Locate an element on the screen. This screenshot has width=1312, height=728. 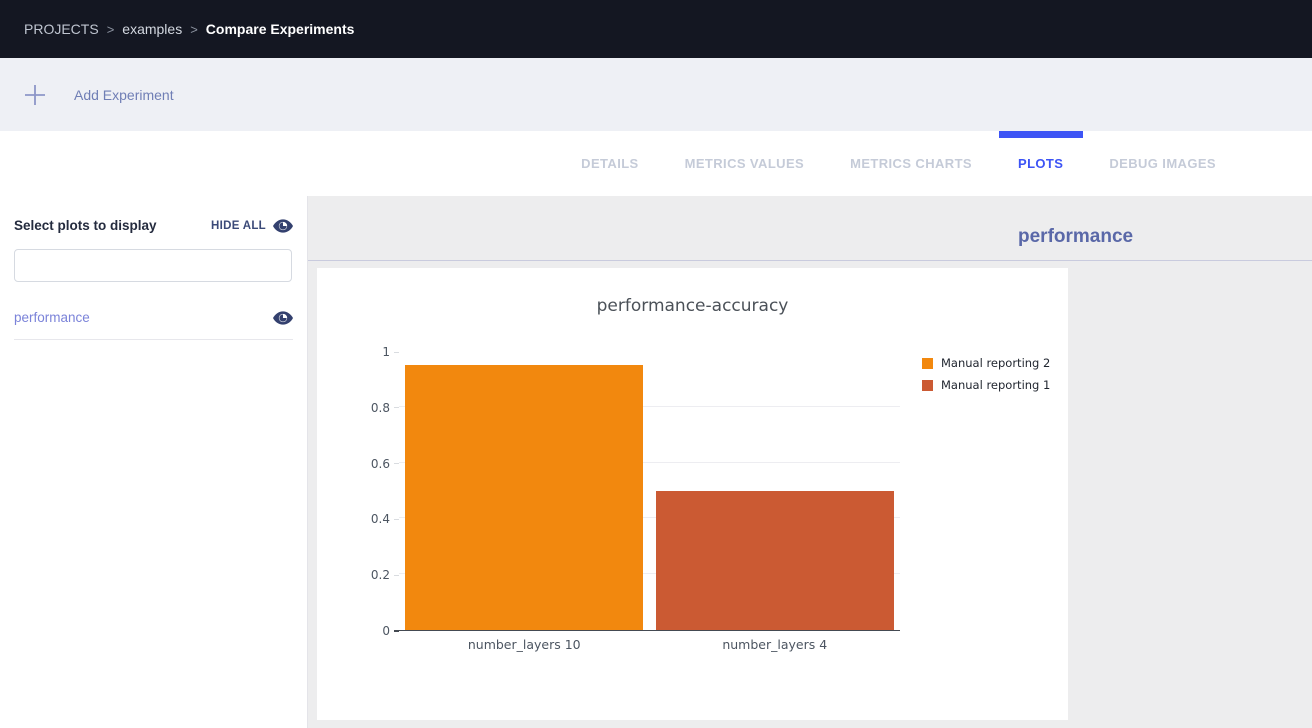
y-axis-tick: 0.6 is located at coordinates (385, 464).